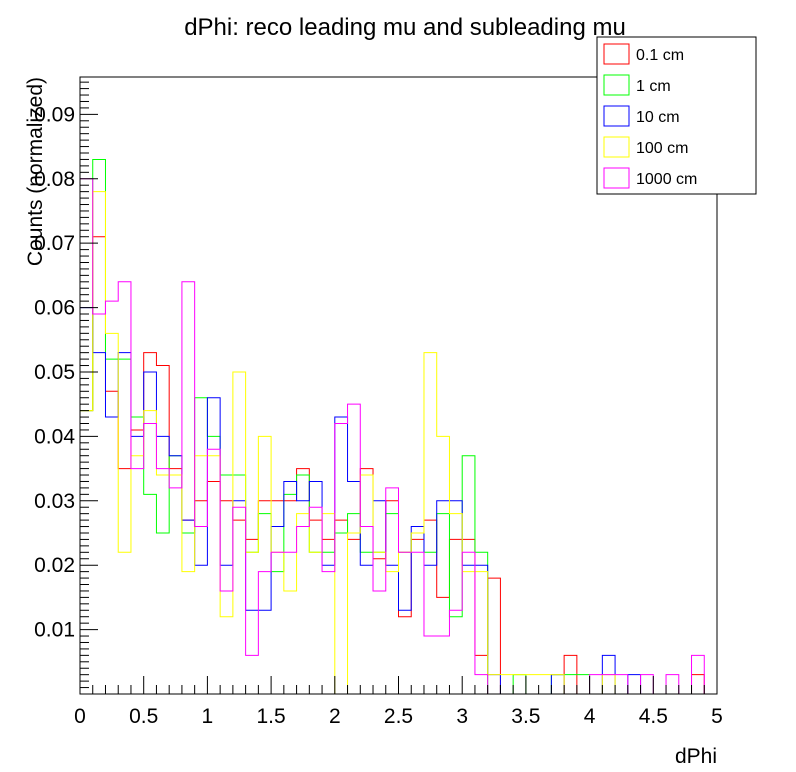 The width and height of the screenshot is (796, 772). What do you see at coordinates (54, 436) in the screenshot?
I see `y-tick-label: 0.04` at bounding box center [54, 436].